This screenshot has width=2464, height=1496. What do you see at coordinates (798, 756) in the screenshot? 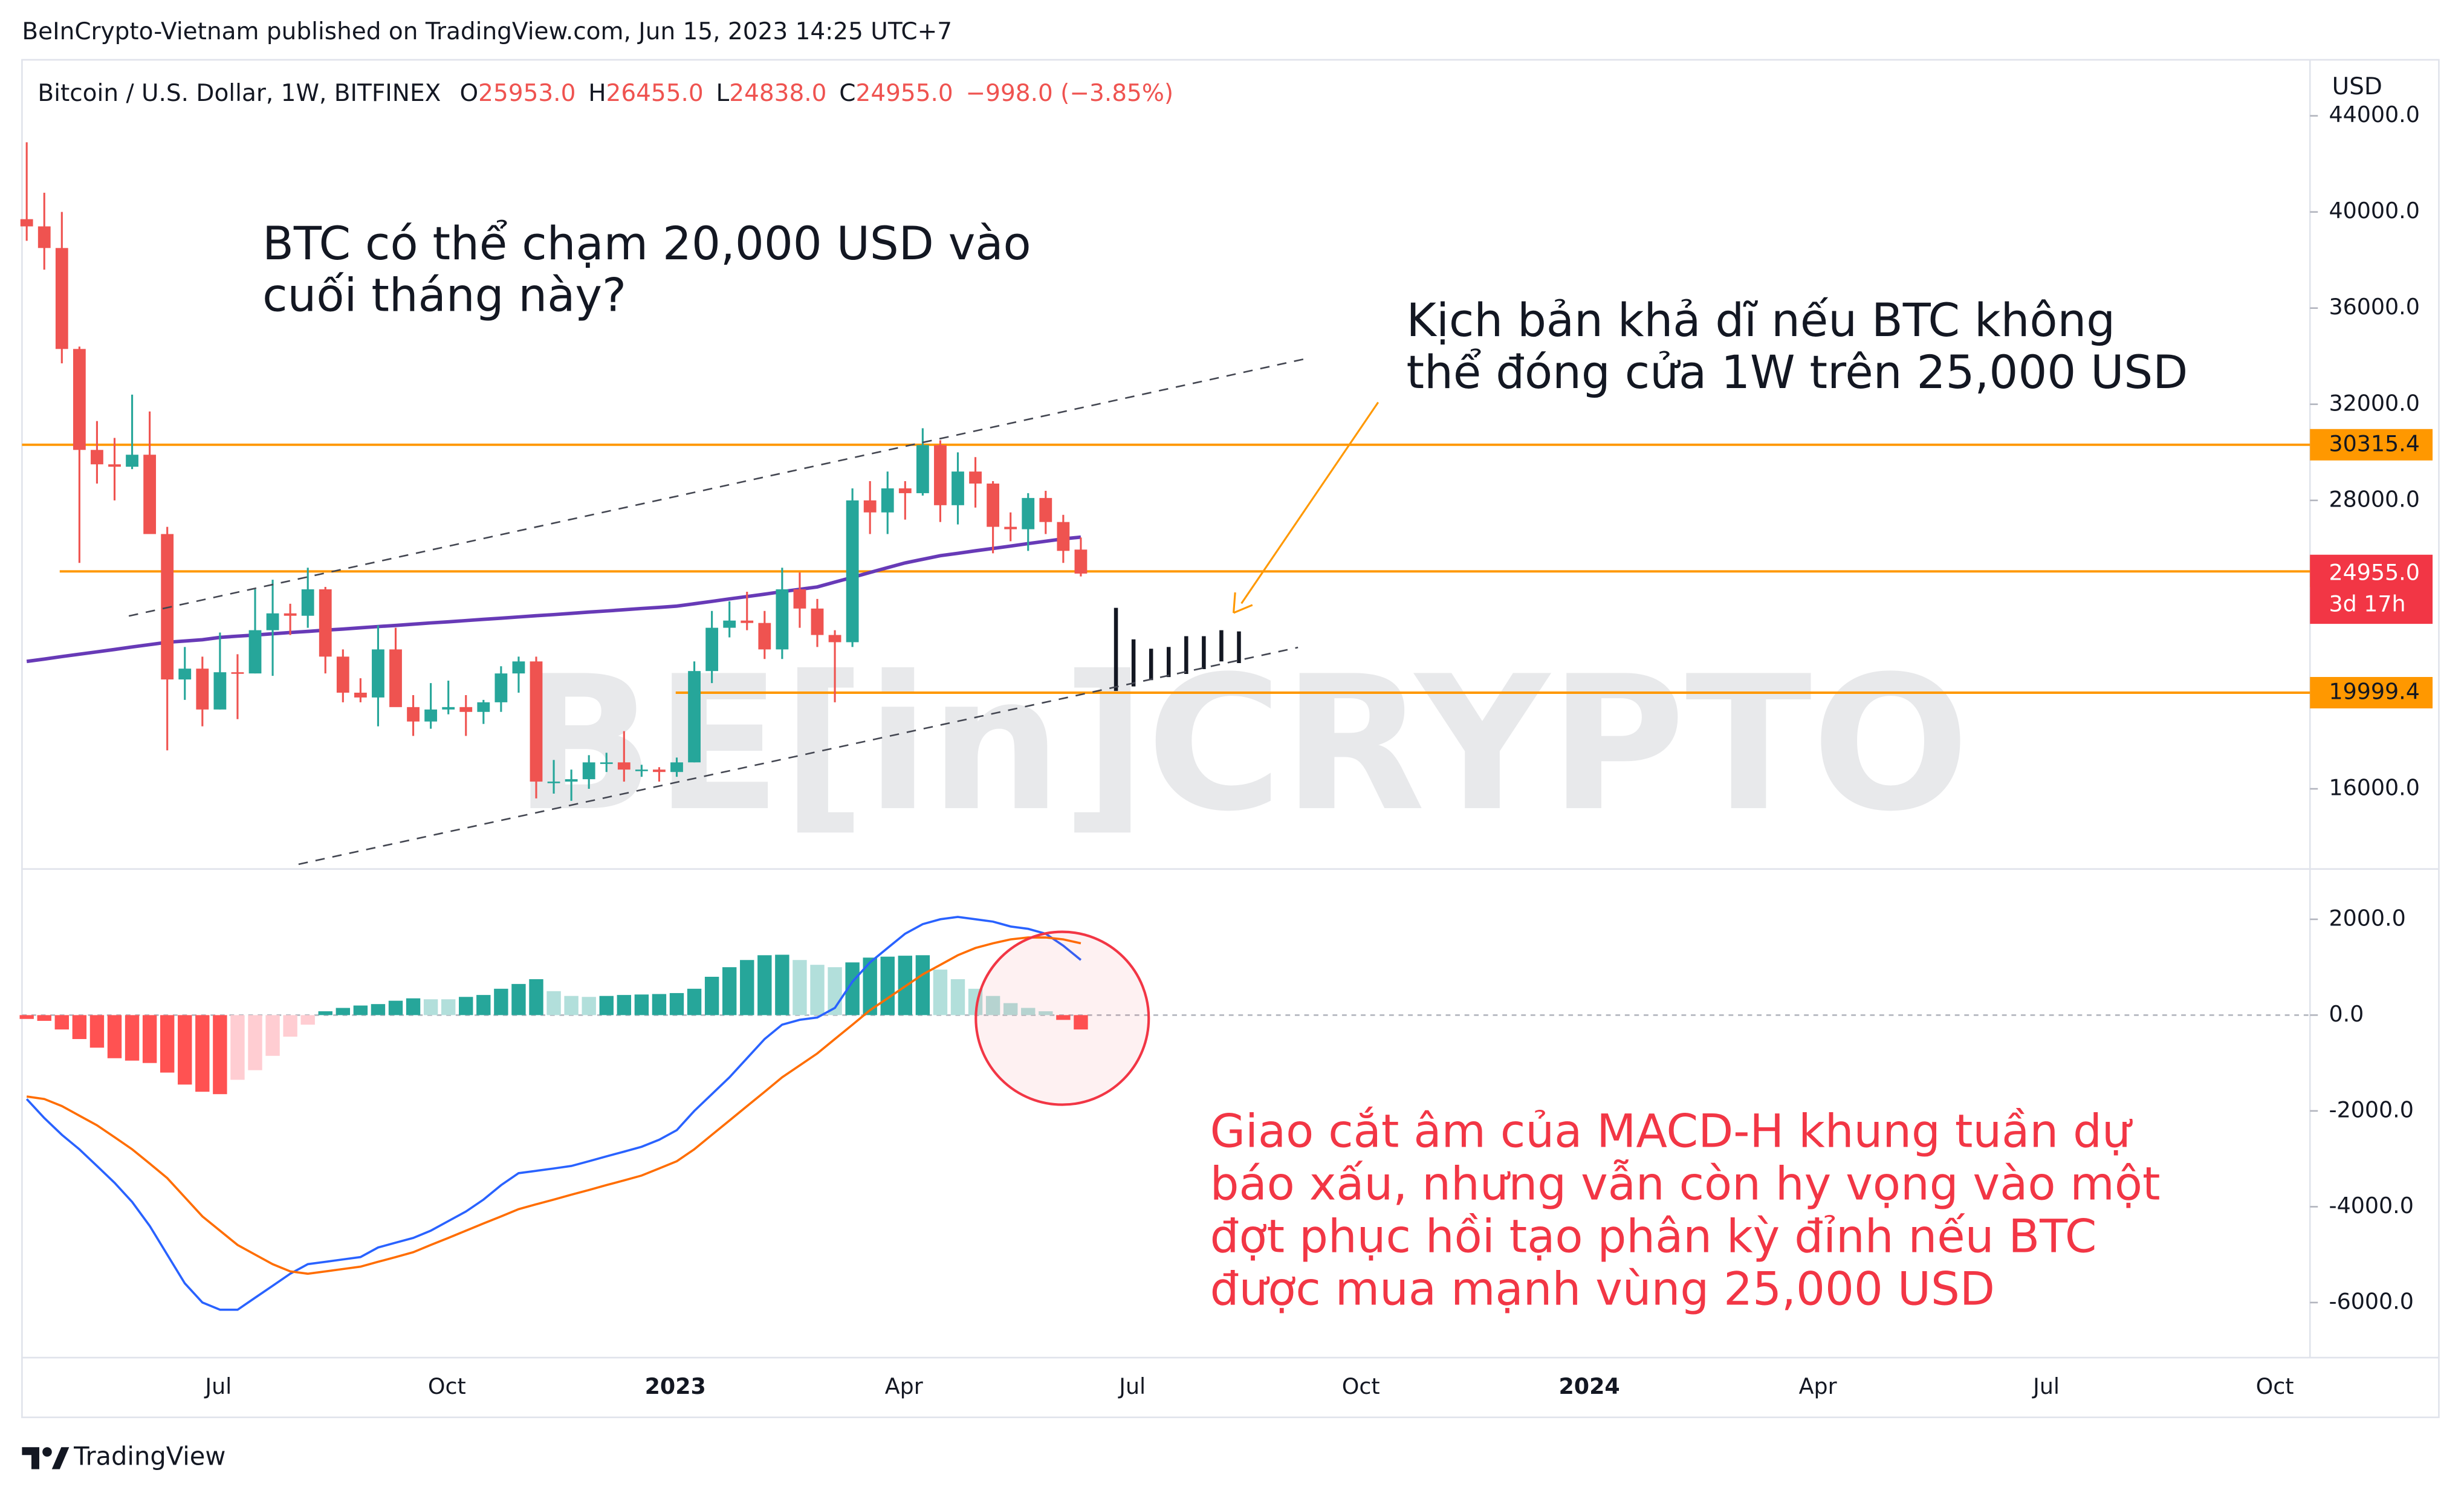
I see `channel-lower` at bounding box center [798, 756].